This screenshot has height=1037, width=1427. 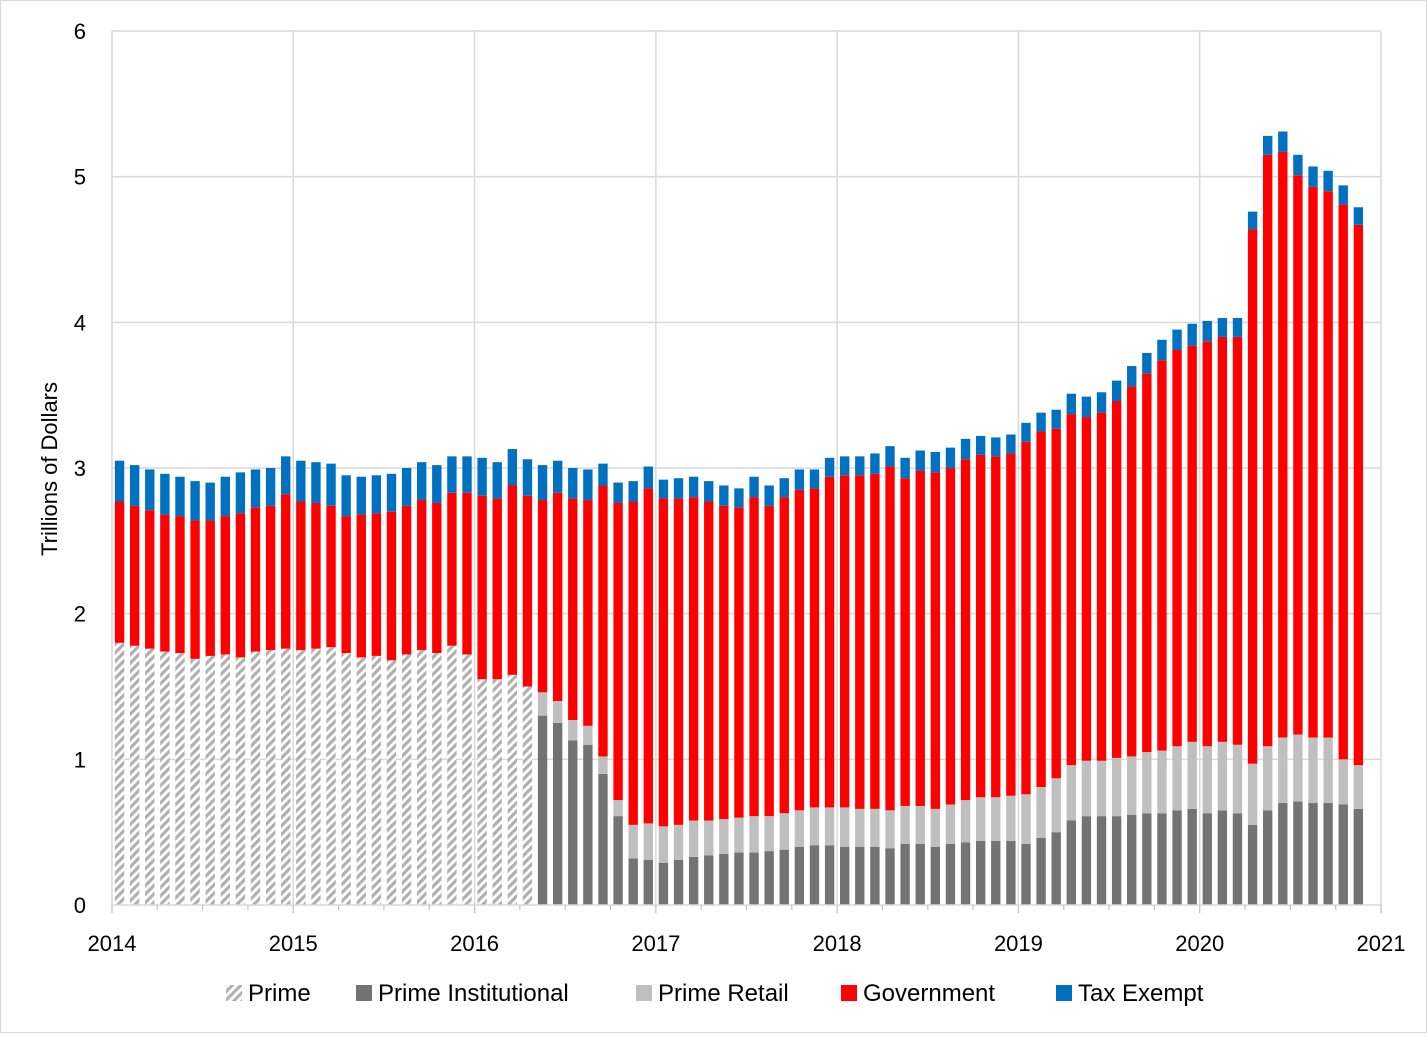 What do you see at coordinates (80, 177) in the screenshot?
I see `y-tick-label: 5` at bounding box center [80, 177].